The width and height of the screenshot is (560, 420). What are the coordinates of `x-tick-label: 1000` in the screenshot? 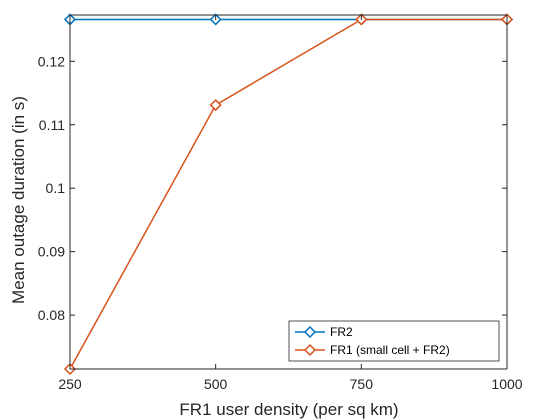 It's located at (506, 384).